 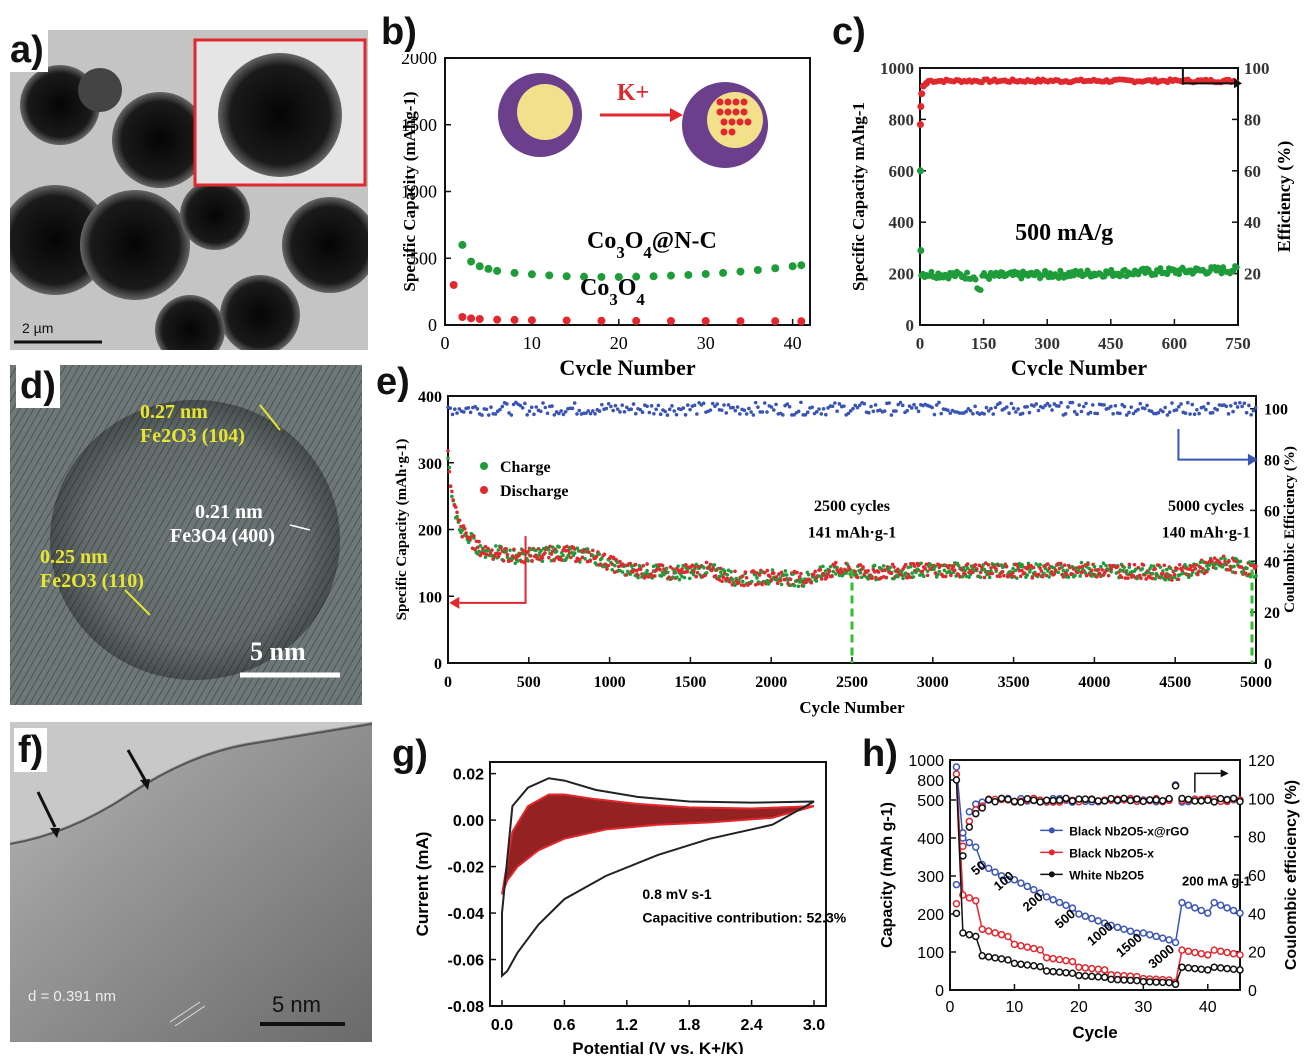 What do you see at coordinates (402, 530) in the screenshot?
I see `y-axis-label: Specific Capacity (mAh·g-1)` at bounding box center [402, 530].